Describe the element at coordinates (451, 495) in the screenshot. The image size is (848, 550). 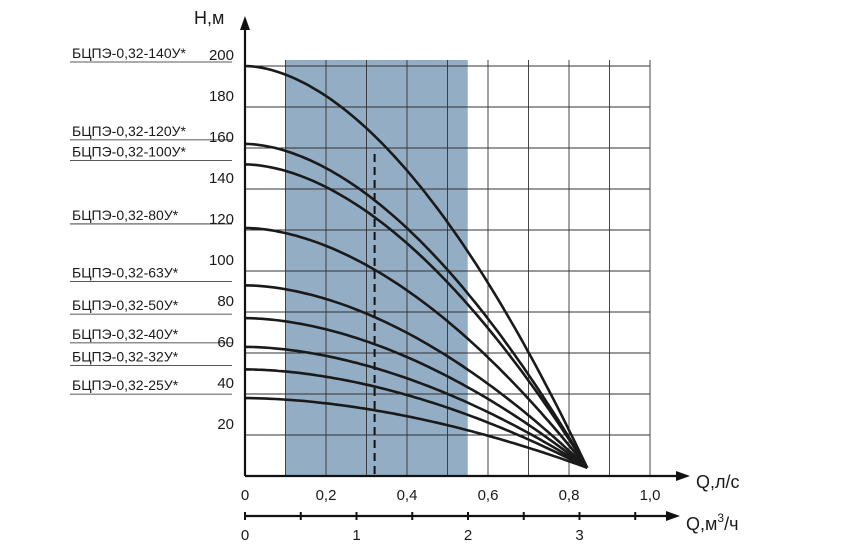
I see `x-tick-labels: 0 0,2 0,4 0,6 0,8 1,0` at that location.